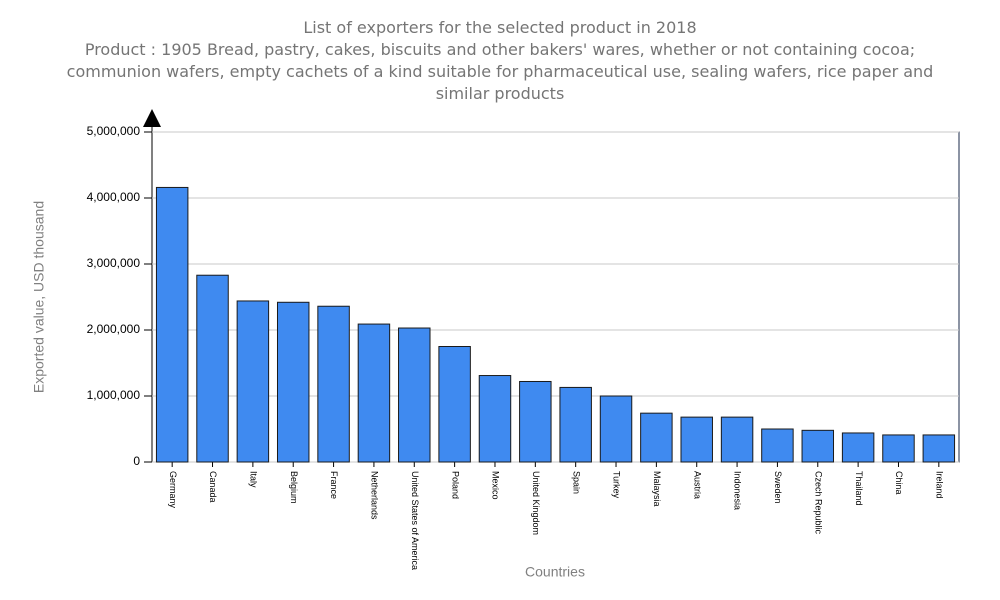 The width and height of the screenshot is (1000, 600). I want to click on y-axis-arrow, so click(152, 118).